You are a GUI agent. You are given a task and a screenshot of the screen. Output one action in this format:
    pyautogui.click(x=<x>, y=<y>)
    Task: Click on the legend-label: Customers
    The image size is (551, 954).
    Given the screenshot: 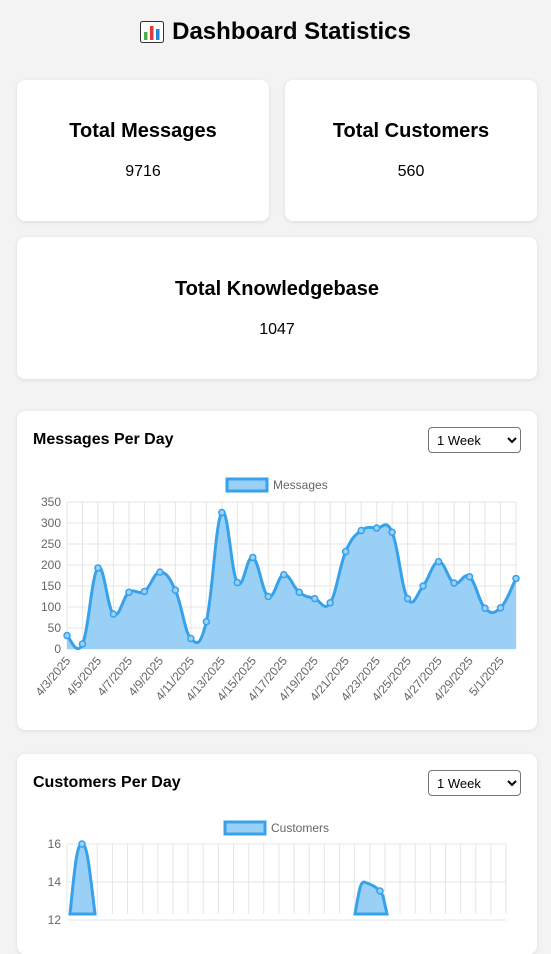 What is the action you would take?
    pyautogui.click(x=300, y=828)
    